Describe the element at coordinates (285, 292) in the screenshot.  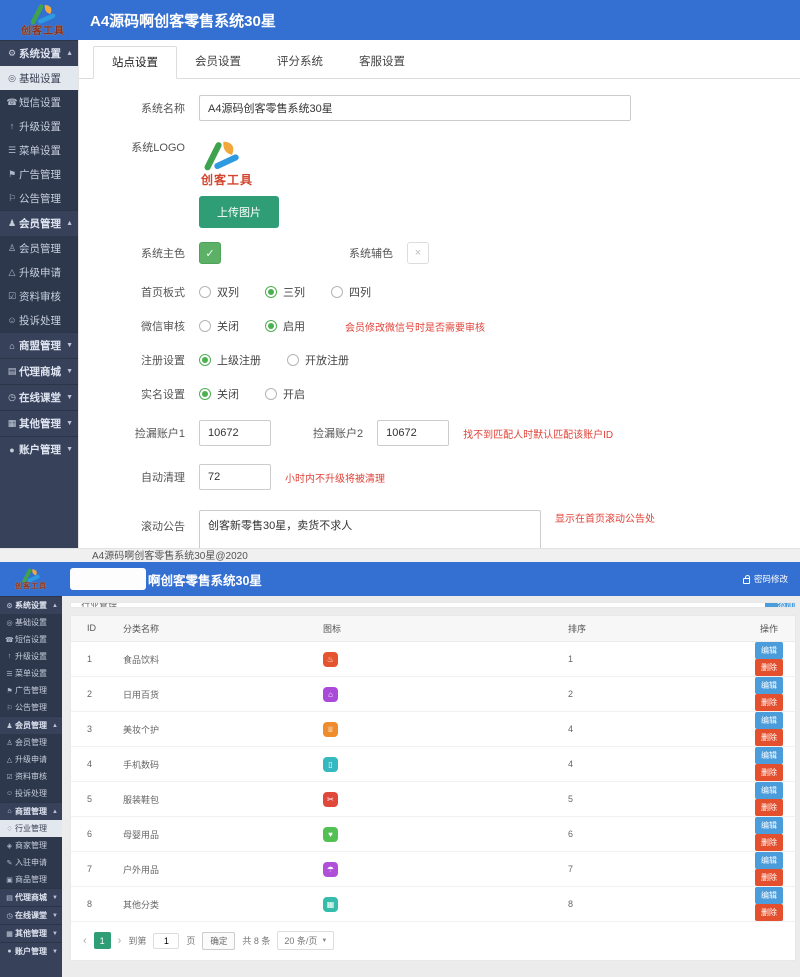
I see `radio-option: 三列` at that location.